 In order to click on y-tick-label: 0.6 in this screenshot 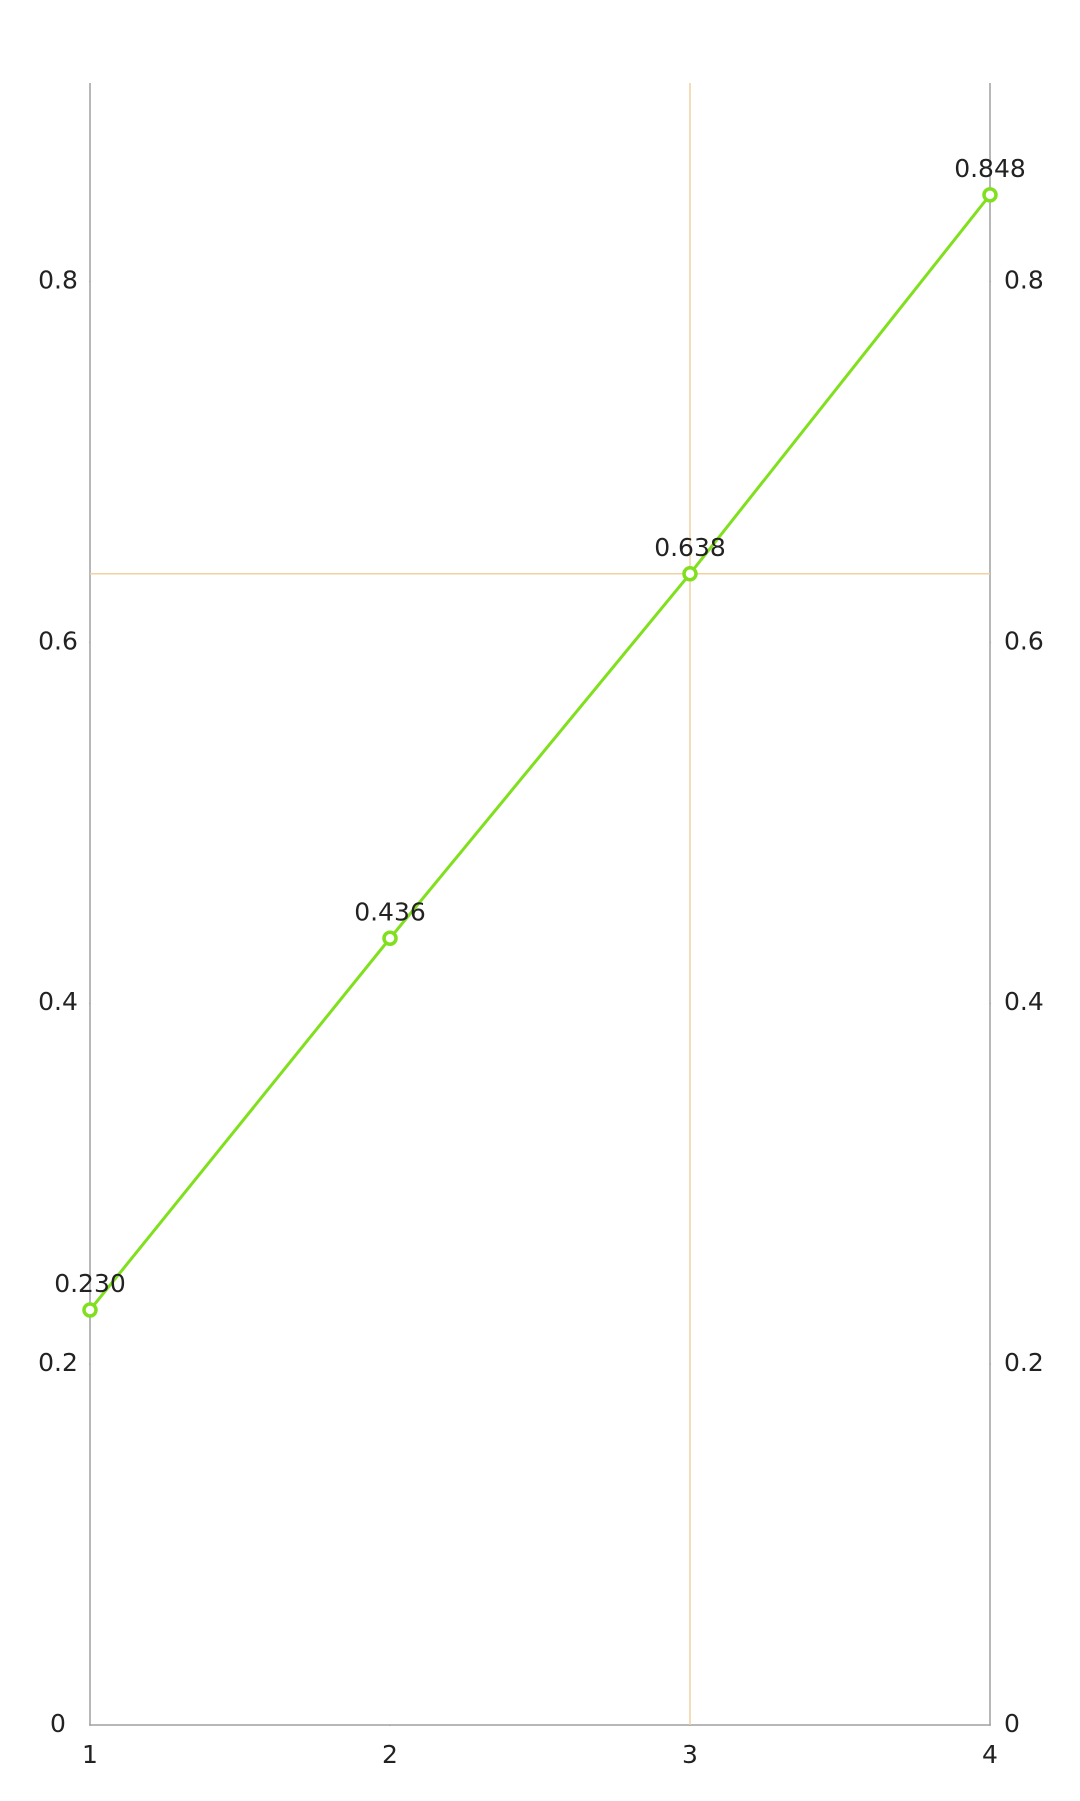, I will do `click(58, 640)`.